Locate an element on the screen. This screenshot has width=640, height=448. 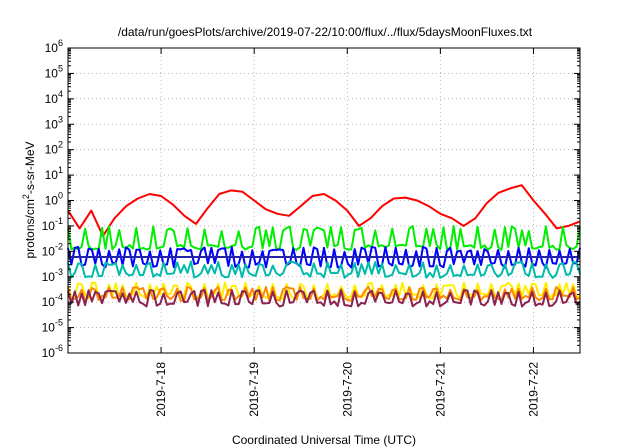
y-tick-label: 10⁵ is located at coordinates (54, 71).